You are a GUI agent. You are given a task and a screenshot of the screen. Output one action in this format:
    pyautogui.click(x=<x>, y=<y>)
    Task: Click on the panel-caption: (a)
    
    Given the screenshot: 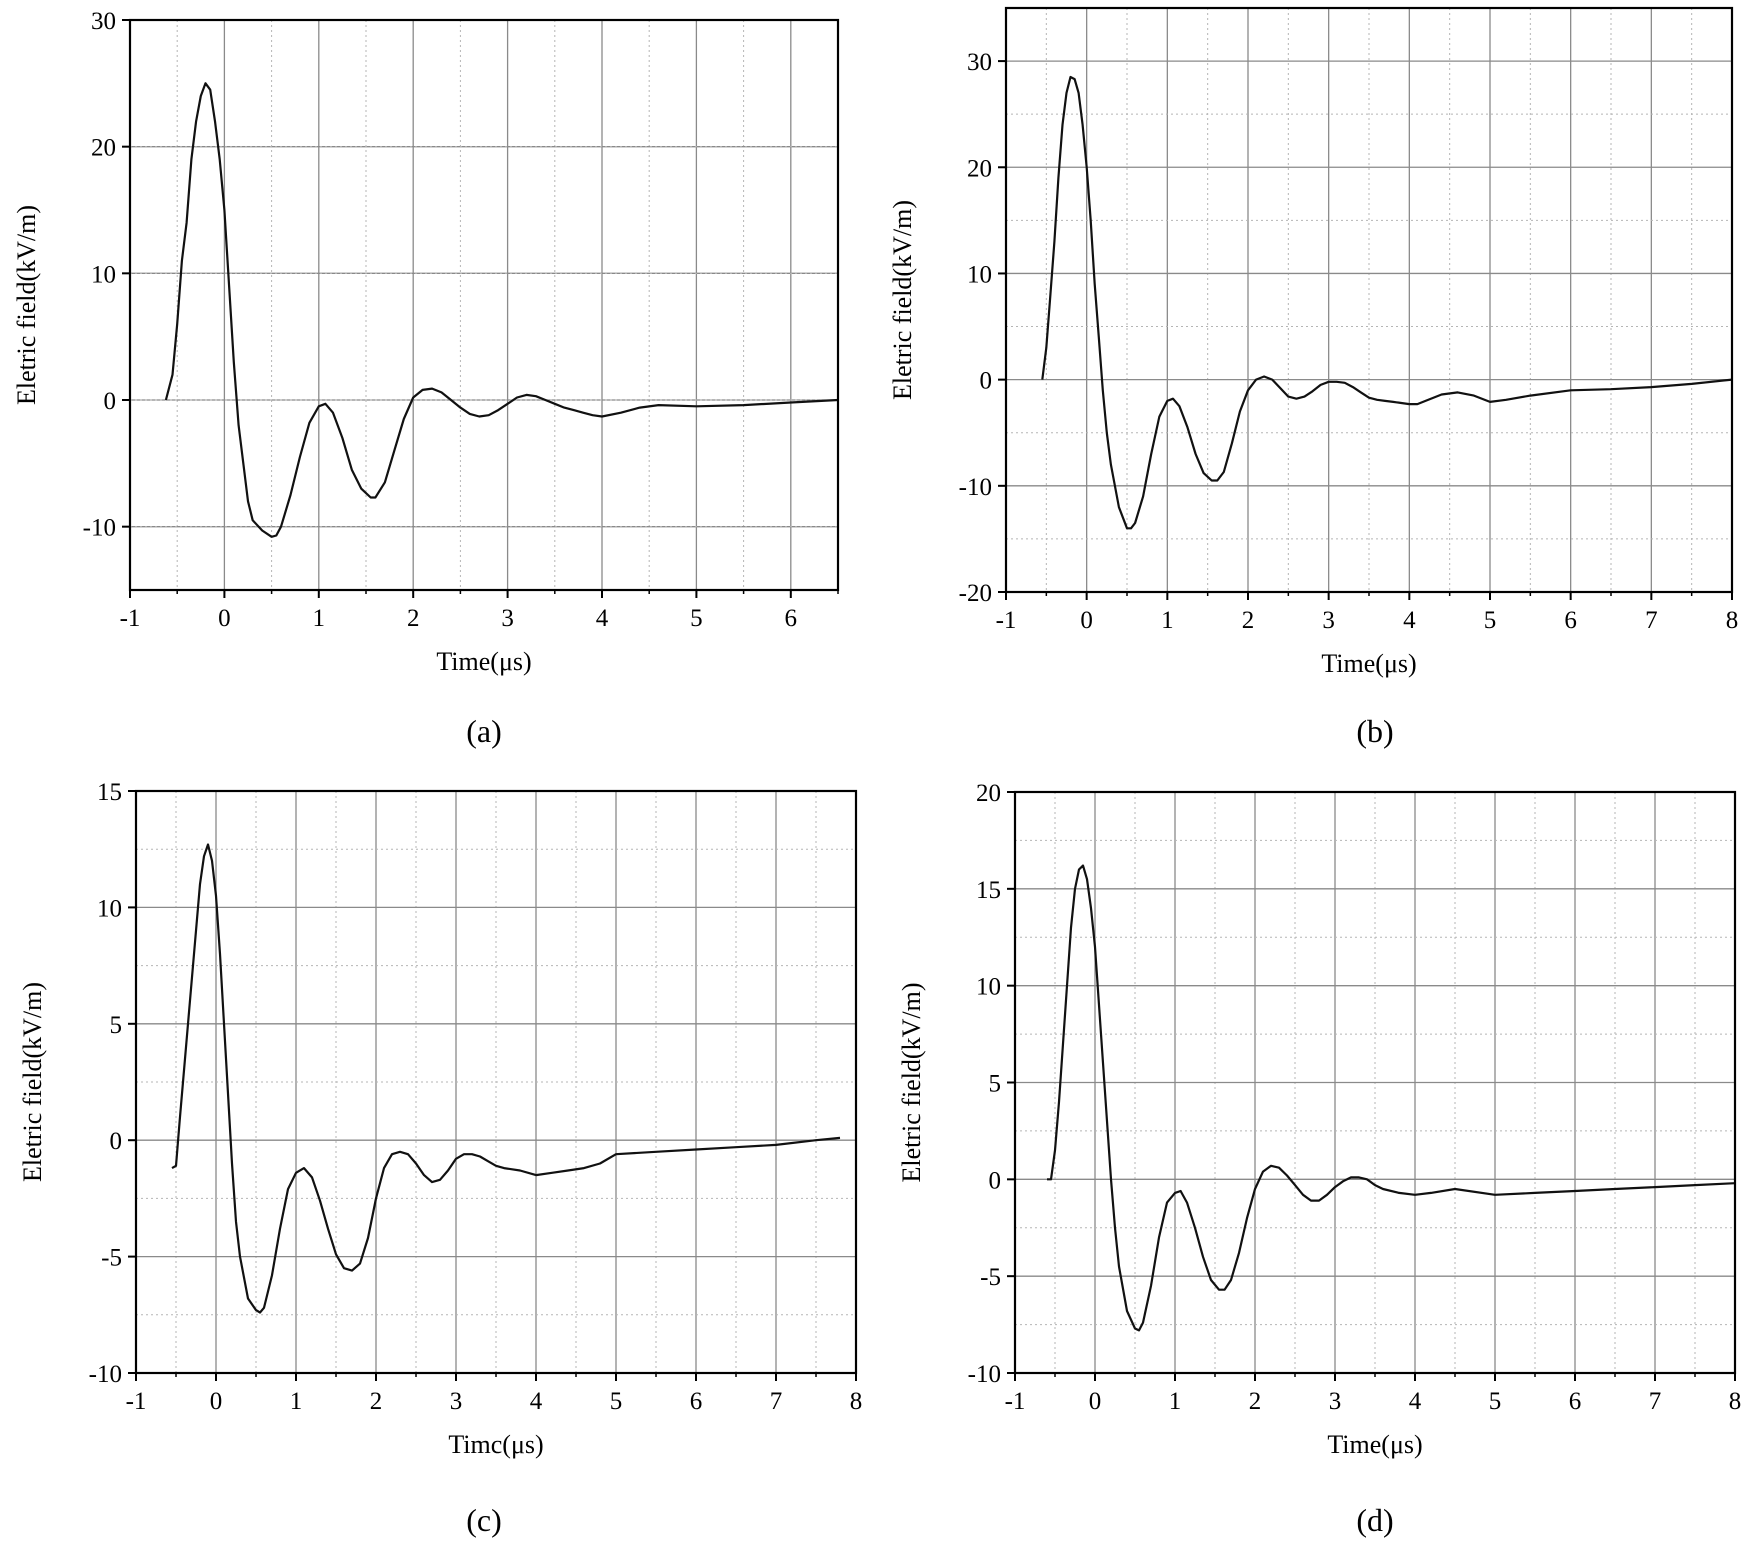 What is the action you would take?
    pyautogui.click(x=484, y=731)
    